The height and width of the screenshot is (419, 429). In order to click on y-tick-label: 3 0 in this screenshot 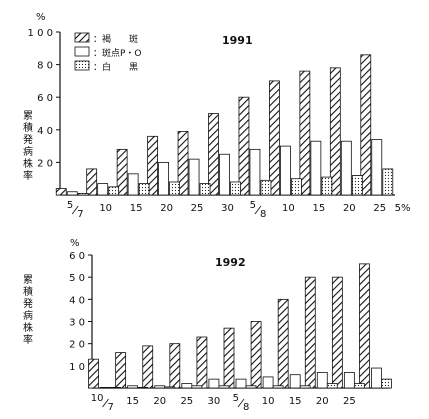, I will do `click(77, 323)`.